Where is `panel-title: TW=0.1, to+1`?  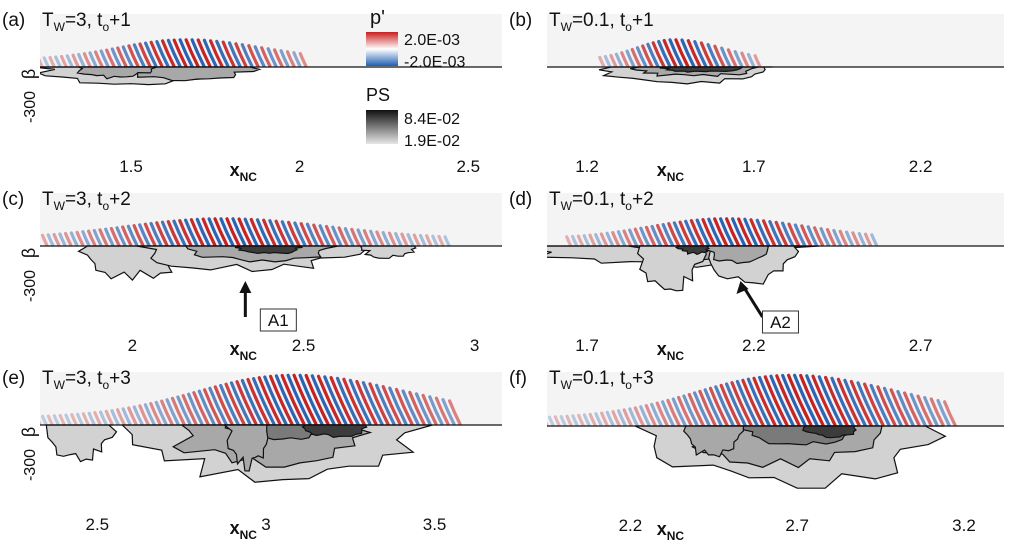 panel-title: TW=0.1, to+1 is located at coordinates (601, 22).